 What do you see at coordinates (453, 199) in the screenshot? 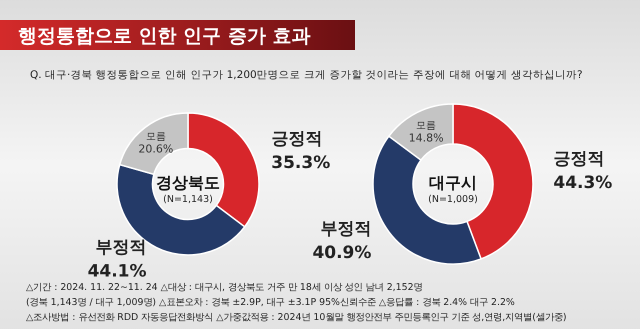
I see `text: (N=1,009)` at bounding box center [453, 199].